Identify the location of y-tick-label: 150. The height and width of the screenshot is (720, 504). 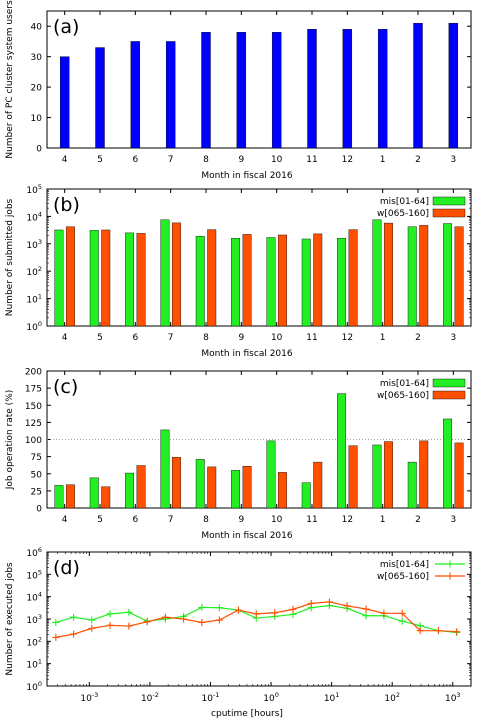
(33, 407).